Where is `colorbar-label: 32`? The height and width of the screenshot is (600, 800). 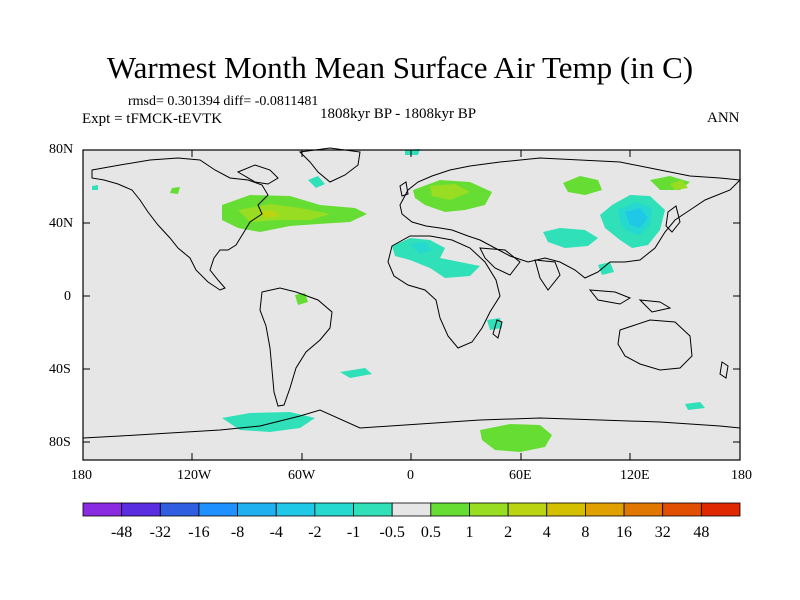 colorbar-label: 32 is located at coordinates (663, 532).